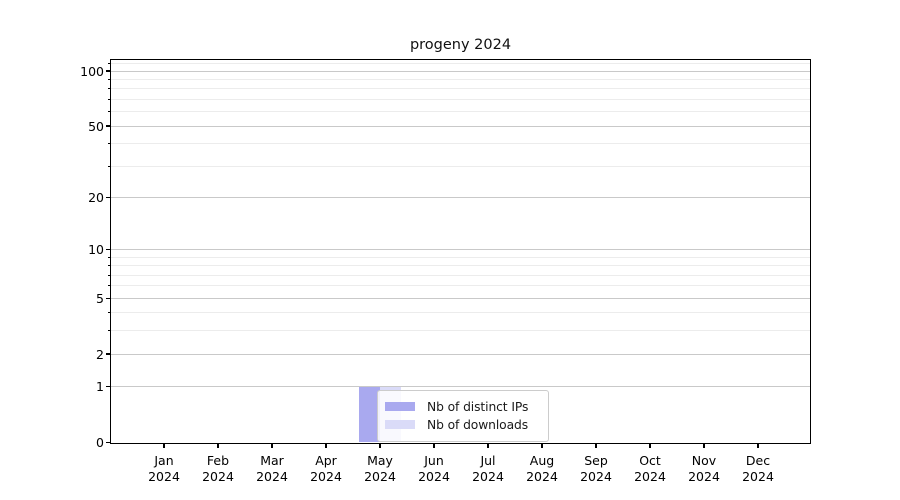  What do you see at coordinates (96, 250) in the screenshot?
I see `y-tick-label: 10` at bounding box center [96, 250].